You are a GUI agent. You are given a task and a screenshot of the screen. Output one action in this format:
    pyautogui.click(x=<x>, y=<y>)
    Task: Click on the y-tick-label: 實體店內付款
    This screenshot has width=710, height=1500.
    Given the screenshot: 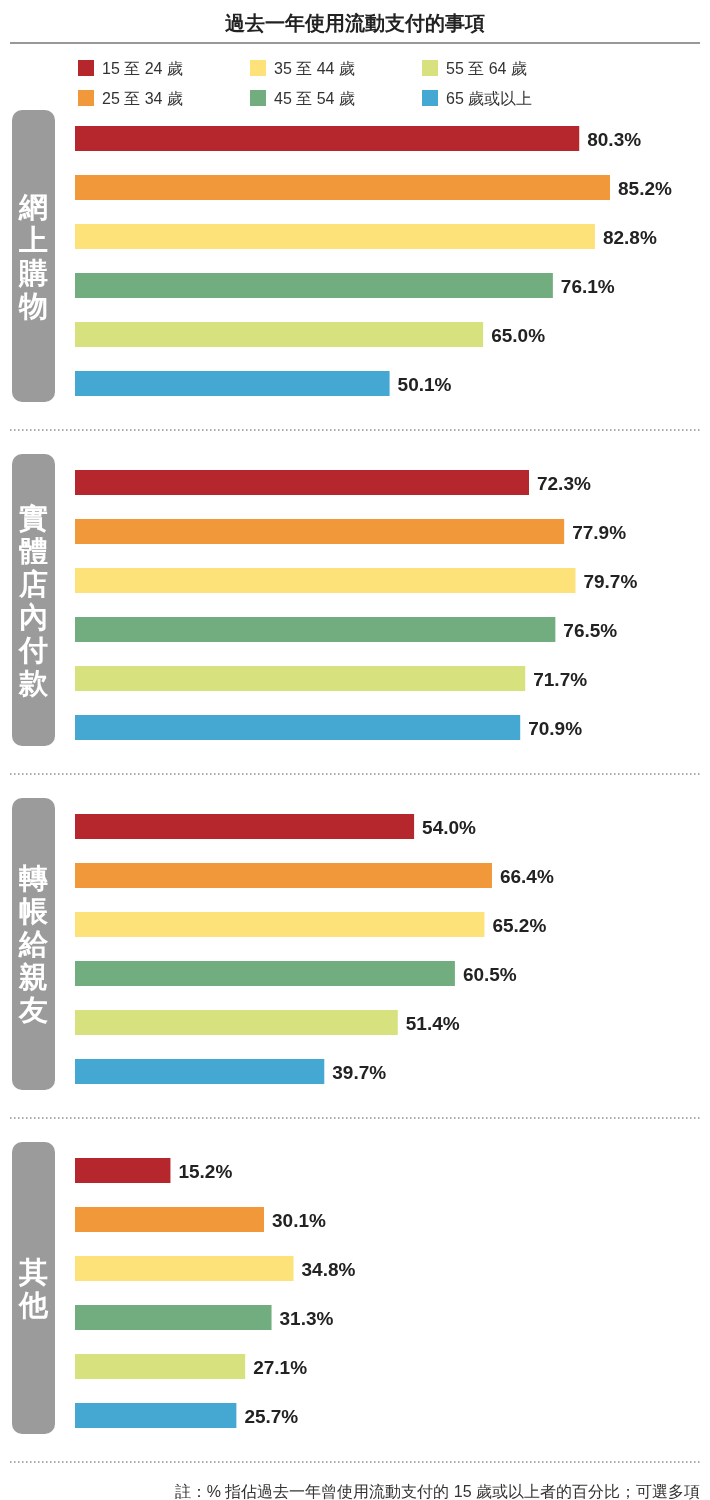 What is the action you would take?
    pyautogui.click(x=33, y=600)
    